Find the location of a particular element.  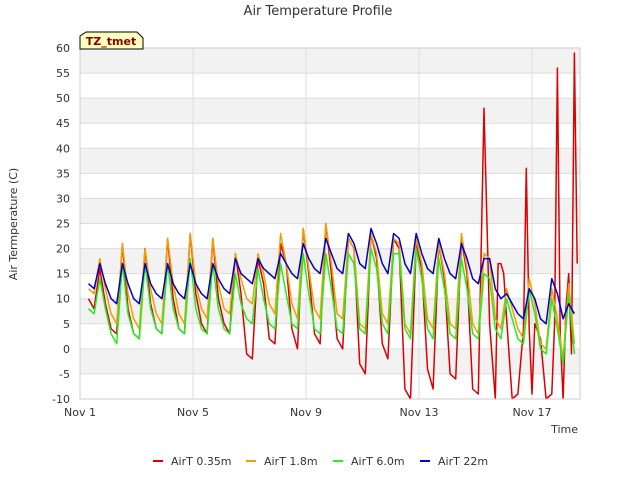

site-badge-shape is located at coordinates (111, 40).